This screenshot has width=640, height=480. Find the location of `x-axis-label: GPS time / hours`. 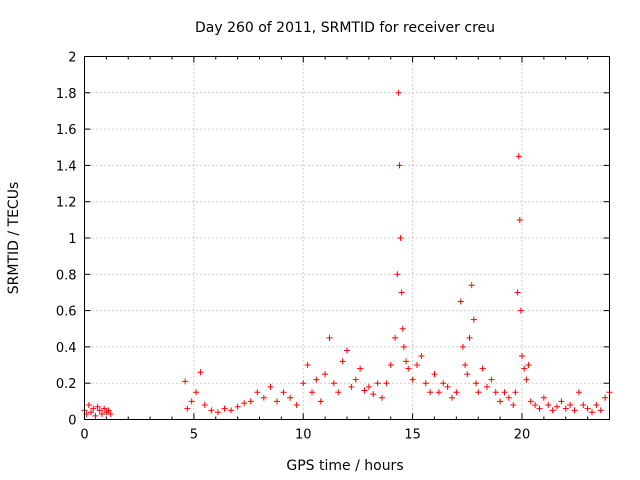

x-axis-label: GPS time / hours is located at coordinates (344, 466).